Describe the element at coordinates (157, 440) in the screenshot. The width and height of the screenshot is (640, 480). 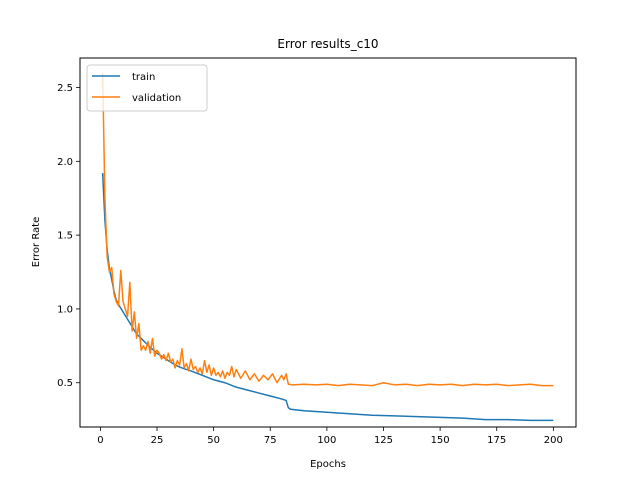
I see `x-tick-label: 25` at that location.